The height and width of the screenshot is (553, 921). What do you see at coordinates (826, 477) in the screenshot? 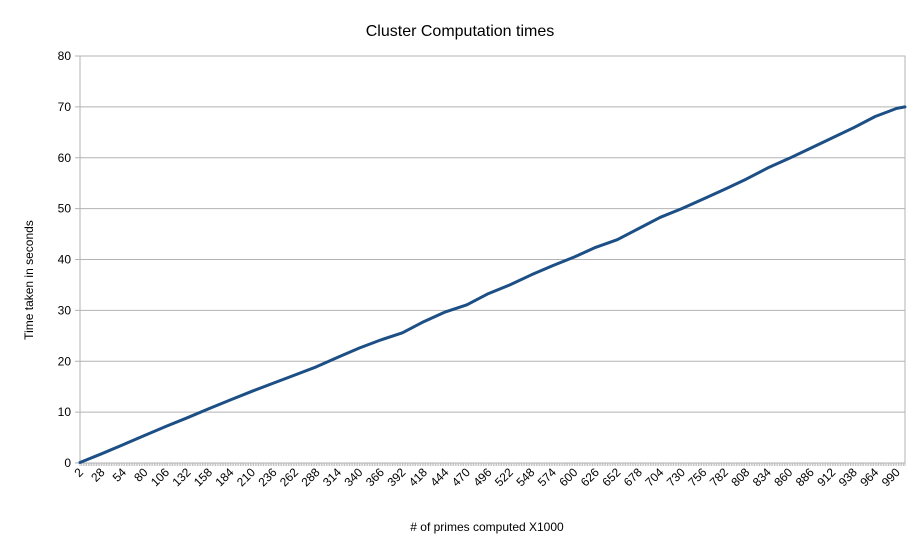
I see `x-tick-label: 912` at bounding box center [826, 477].